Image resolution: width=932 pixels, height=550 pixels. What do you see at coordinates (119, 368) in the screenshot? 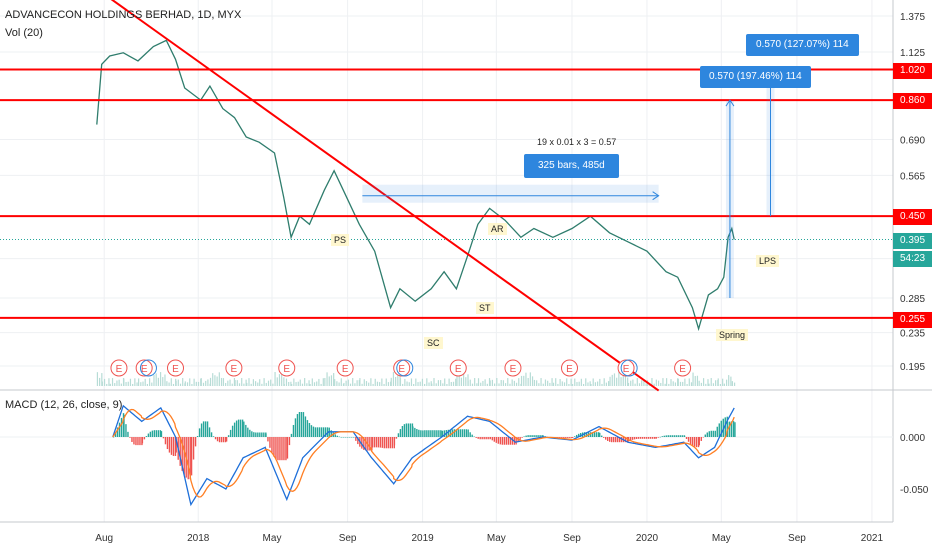
I see `earnings-marker` at bounding box center [119, 368].